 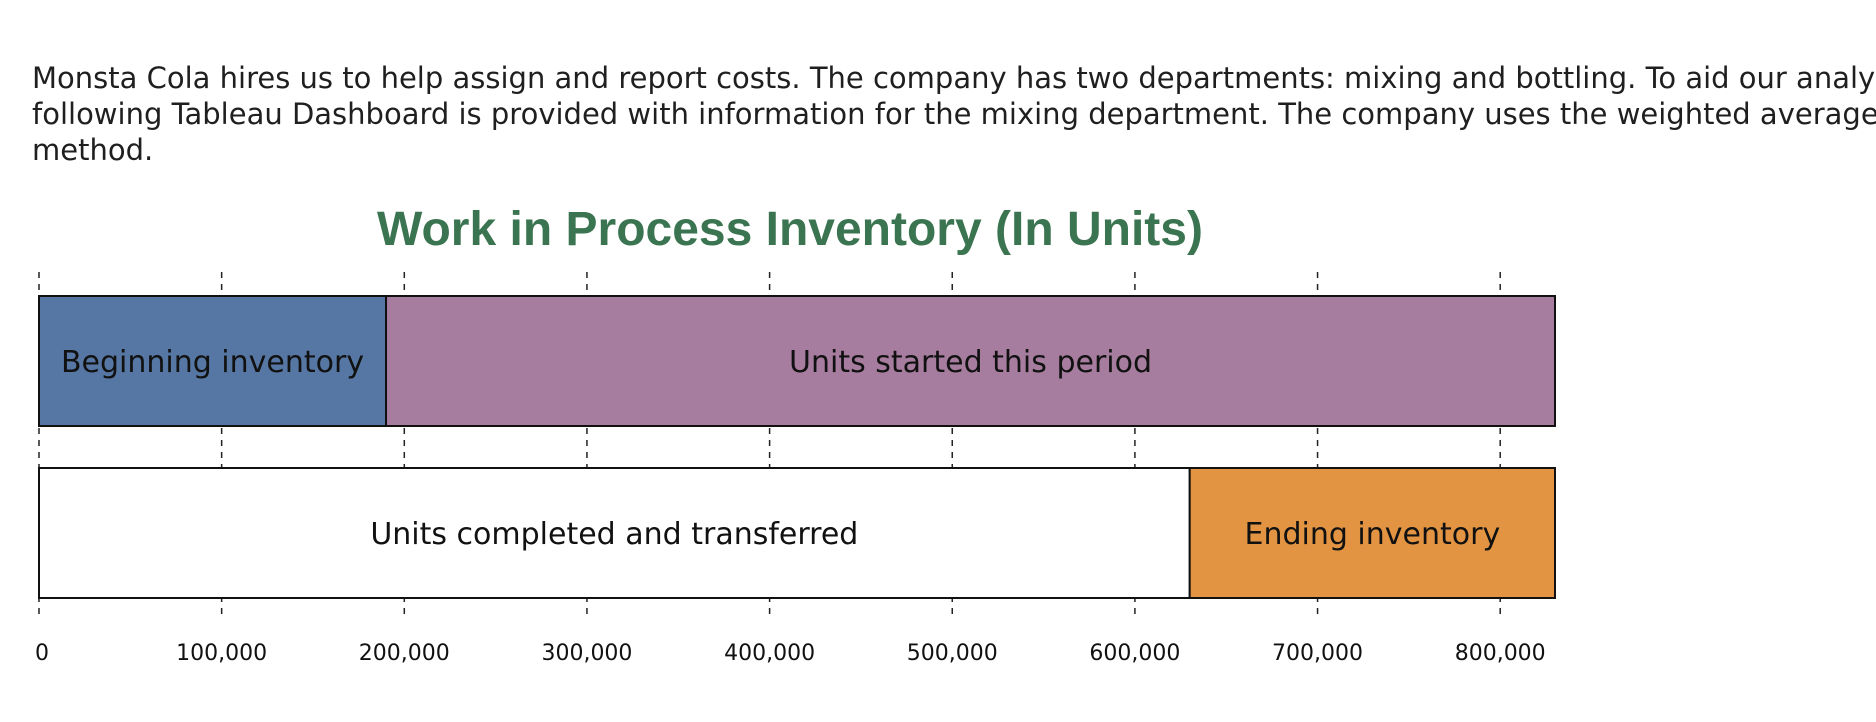 I want to click on bar-1-segment-0-label: Units completed and transferred, so click(x=614, y=534).